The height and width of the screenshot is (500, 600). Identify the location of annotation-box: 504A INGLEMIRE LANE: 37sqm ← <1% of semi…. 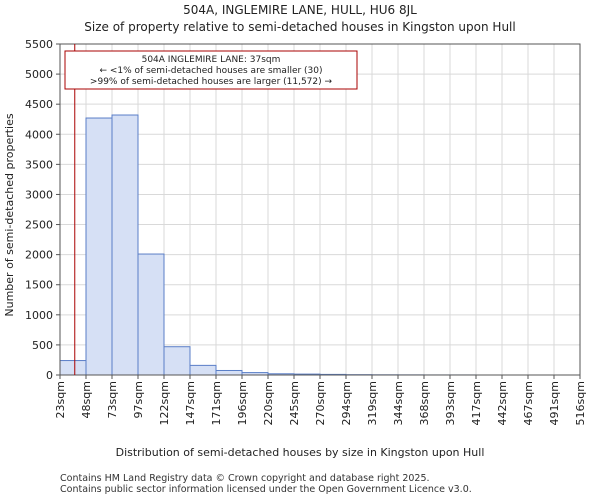
(211, 70).